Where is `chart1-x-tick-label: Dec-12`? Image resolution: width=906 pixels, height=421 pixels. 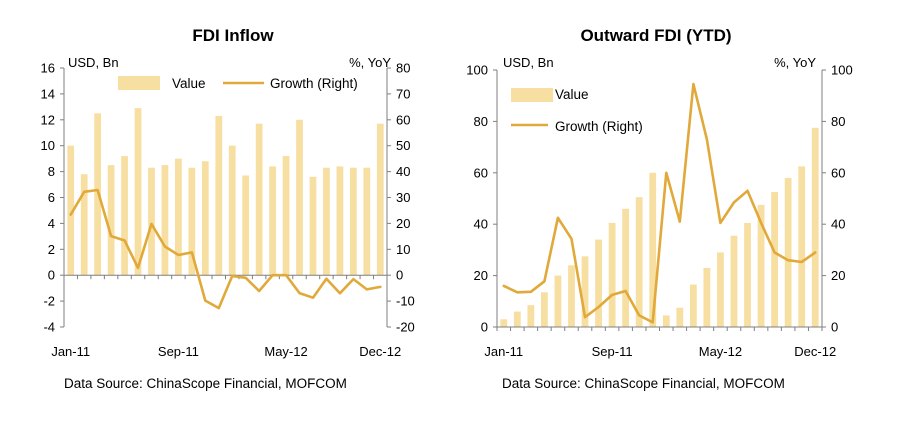 chart1-x-tick-label: Dec-12 is located at coordinates (380, 351).